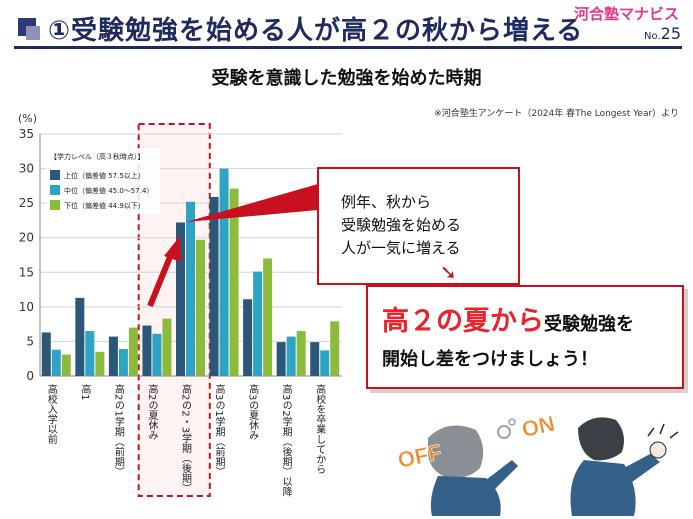 The width and height of the screenshot is (693, 519). Describe the element at coordinates (104, 205) in the screenshot. I see `legend-label: 下位（偏差値 44.9以下）` at that location.